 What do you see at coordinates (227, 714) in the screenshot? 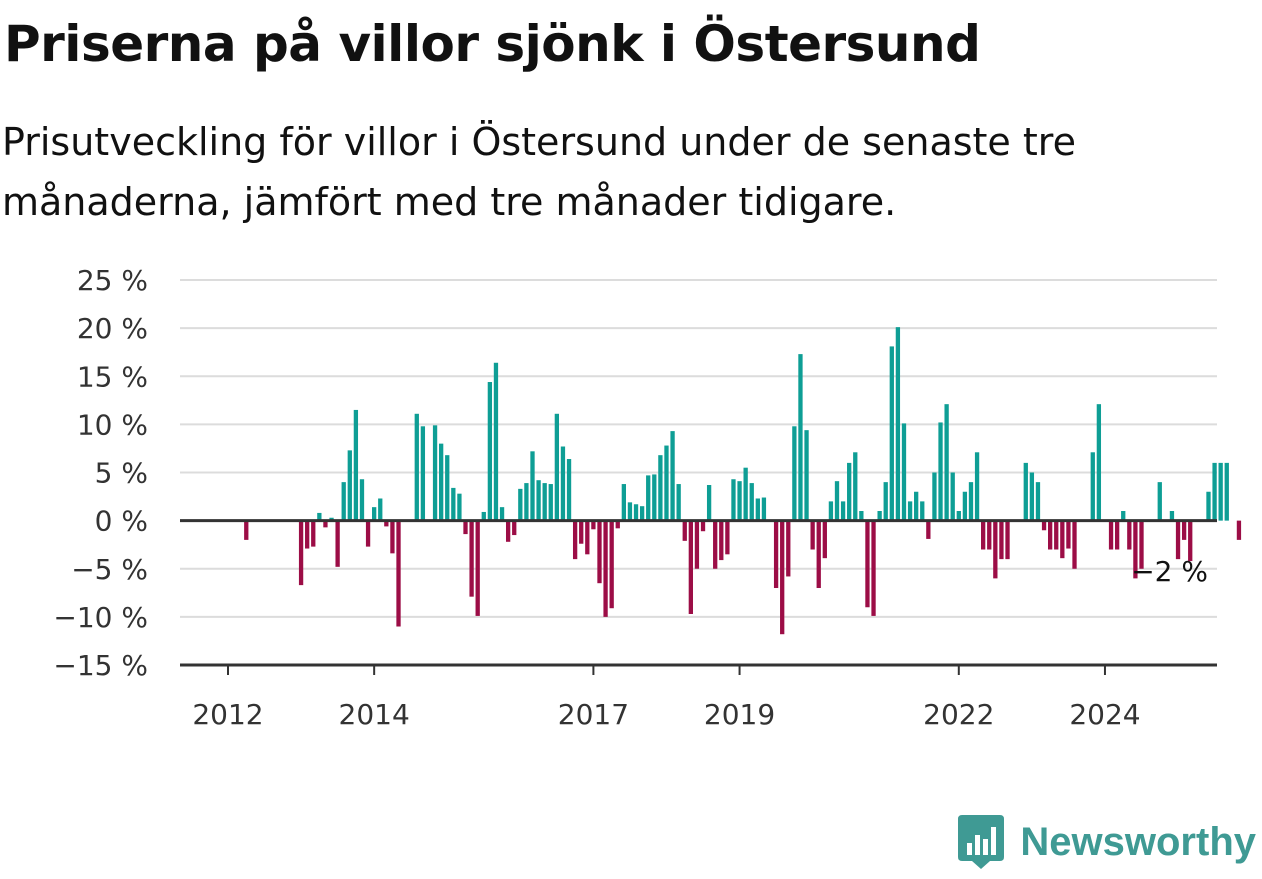
I see `x-tick-label: 2012` at bounding box center [227, 714].